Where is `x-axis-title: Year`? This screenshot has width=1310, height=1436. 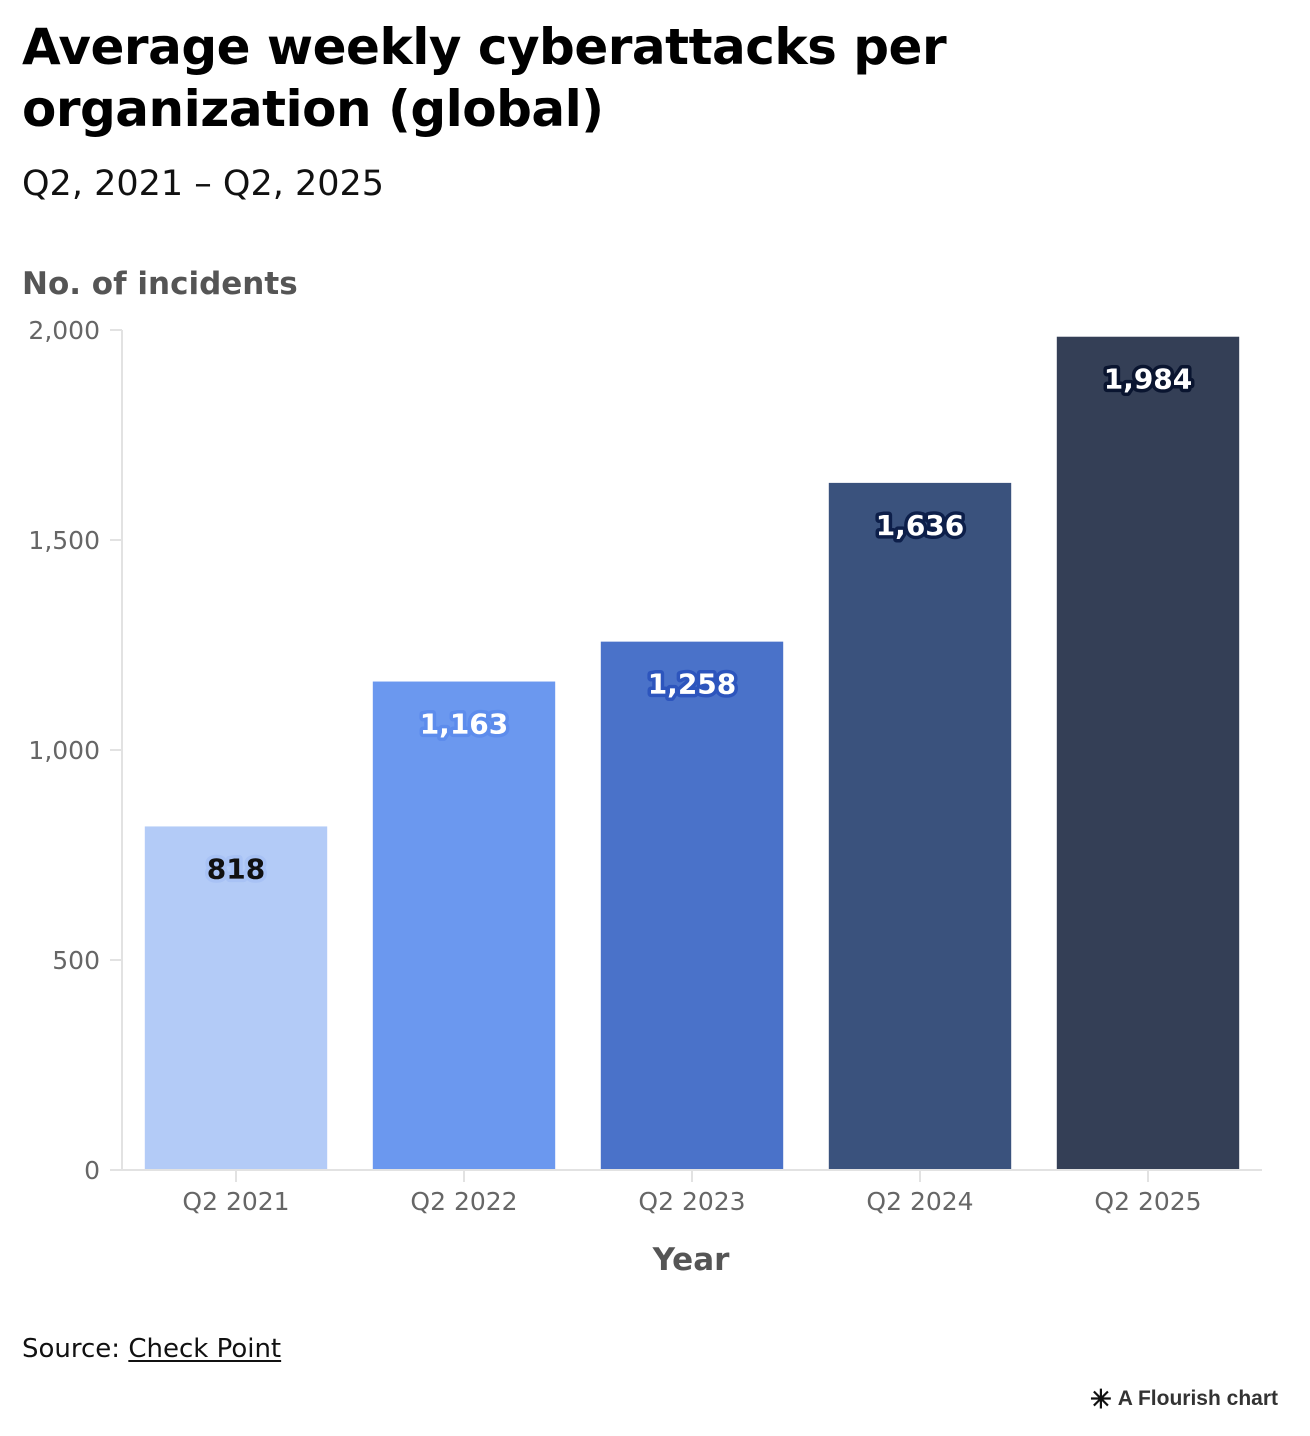
x-axis-title: Year is located at coordinates (691, 1260).